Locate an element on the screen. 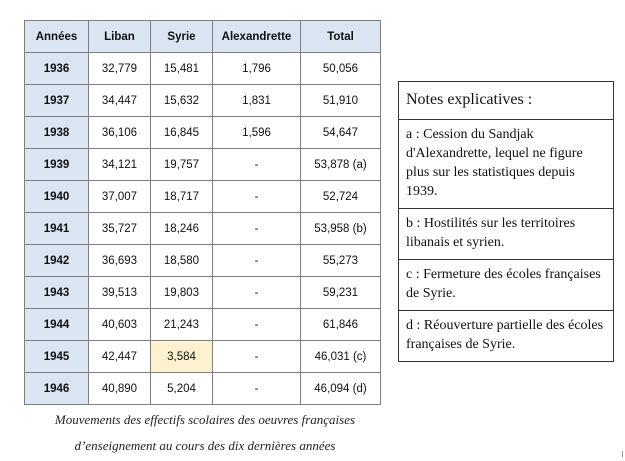 This screenshot has width=625, height=461. total-cell: 50,056 is located at coordinates (340, 68).